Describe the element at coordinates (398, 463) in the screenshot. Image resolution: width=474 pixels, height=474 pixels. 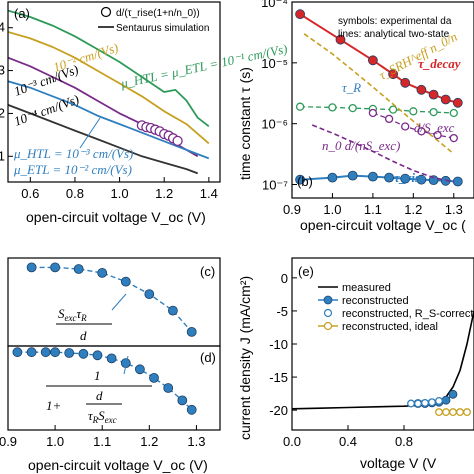
I see `panel-e-xlabel: voltage V (V` at that location.